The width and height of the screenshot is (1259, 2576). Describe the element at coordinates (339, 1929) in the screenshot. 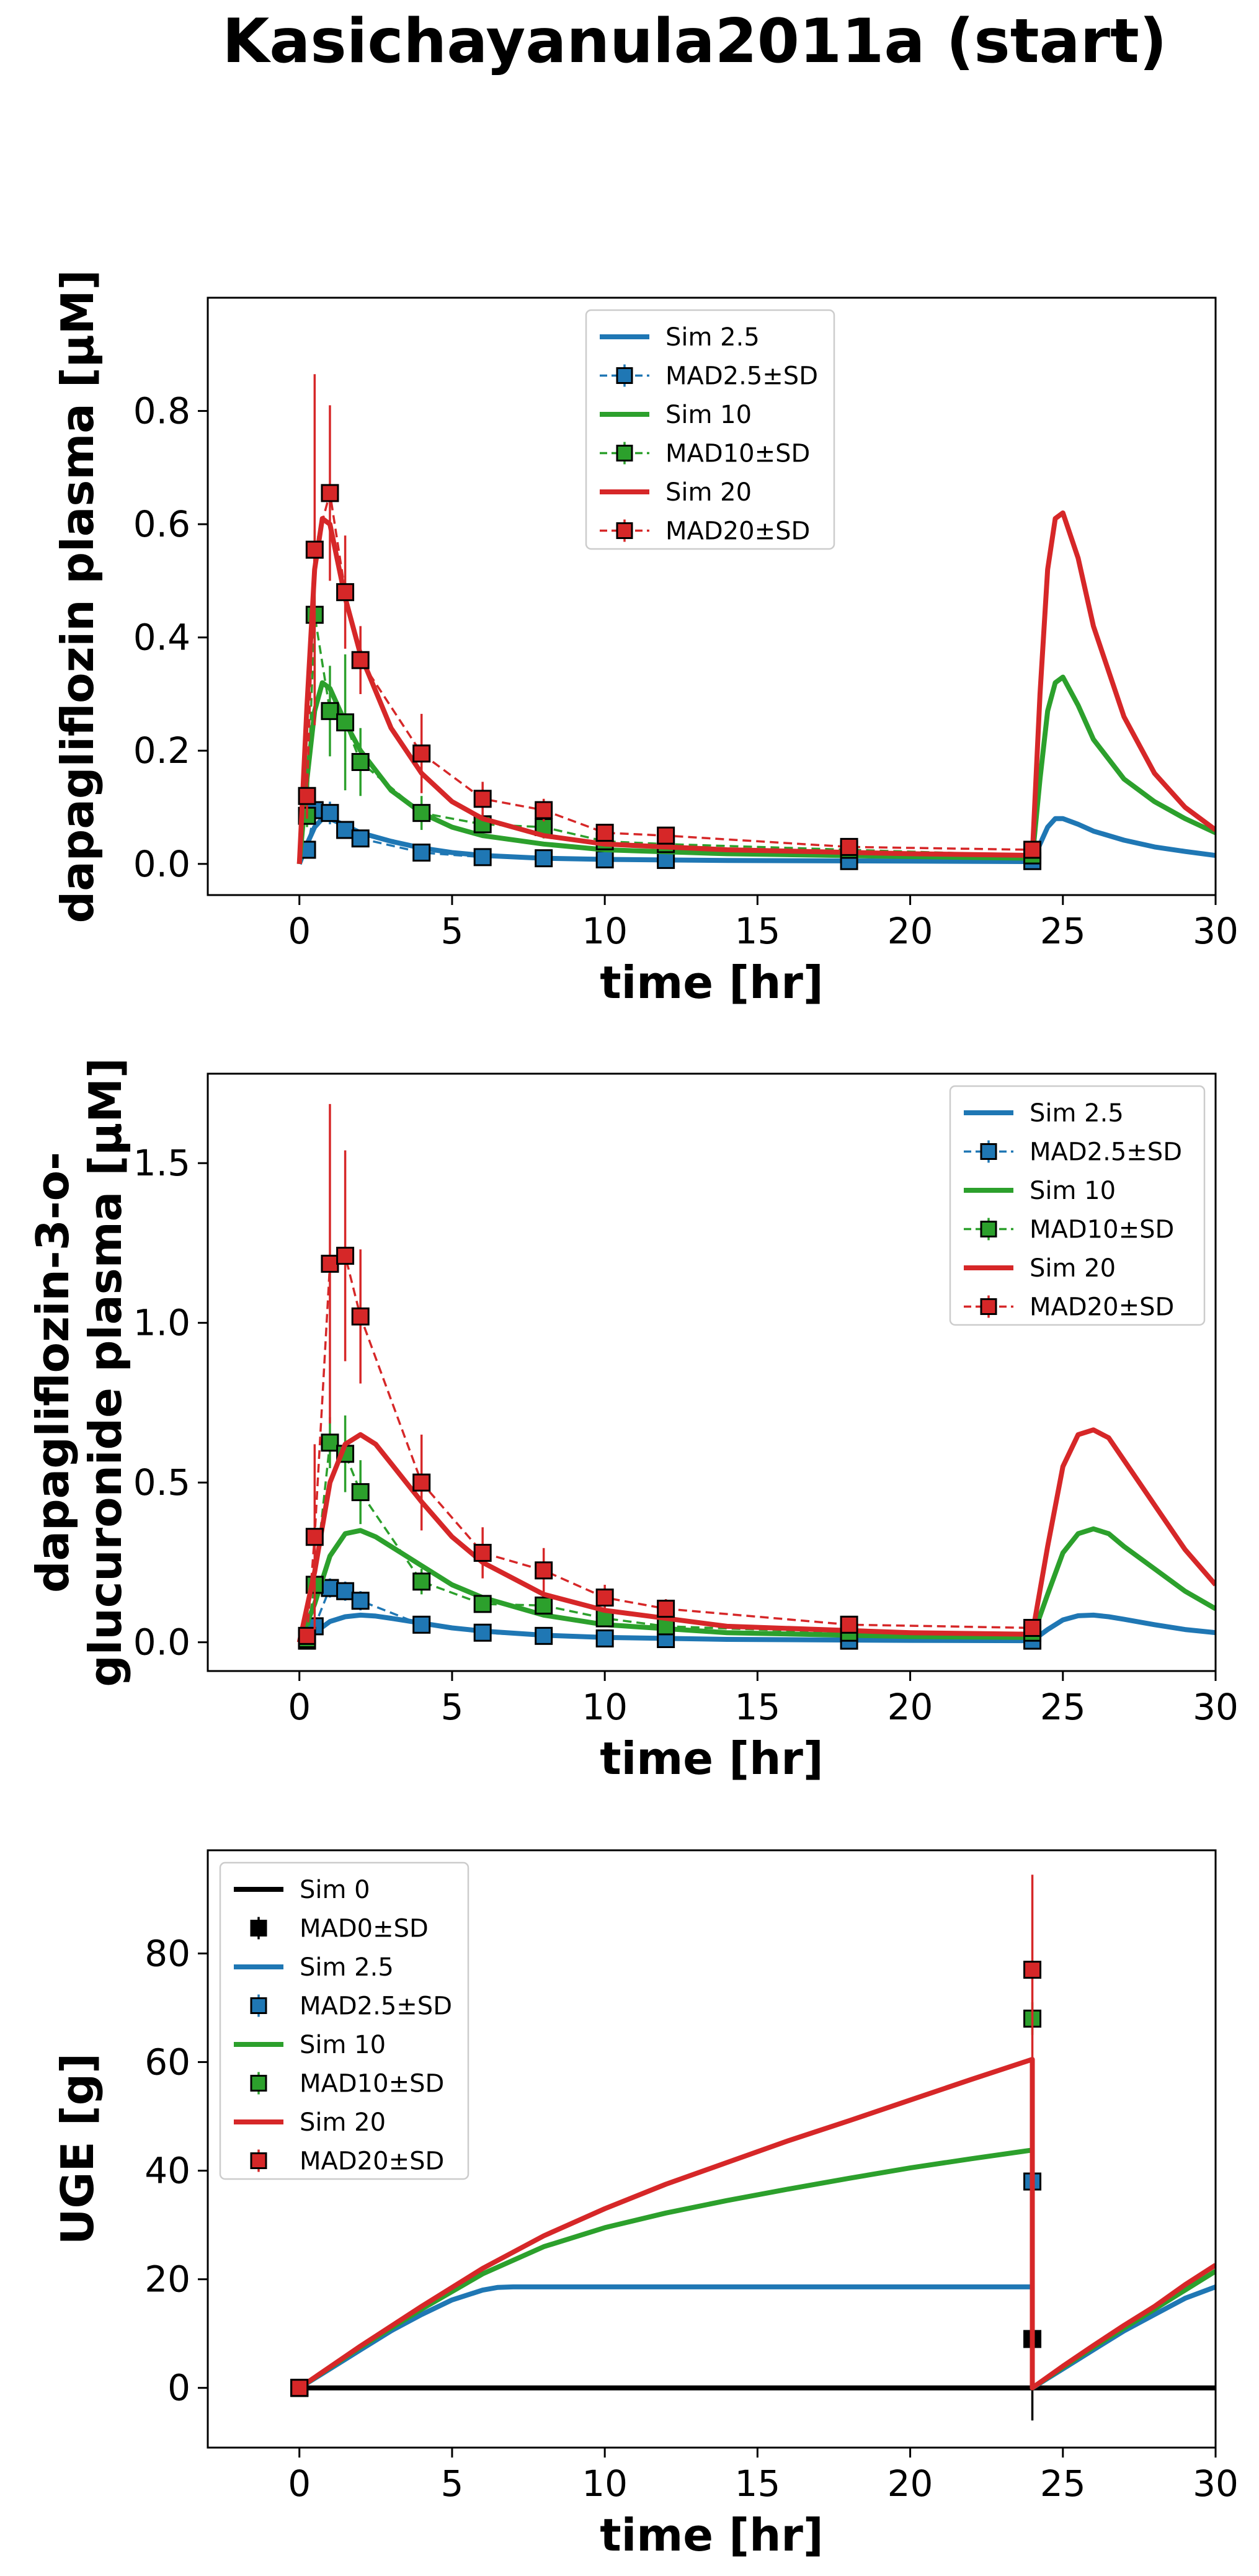

I see `legend-item-mad0-pm-sd: MAD0±SD` at that location.